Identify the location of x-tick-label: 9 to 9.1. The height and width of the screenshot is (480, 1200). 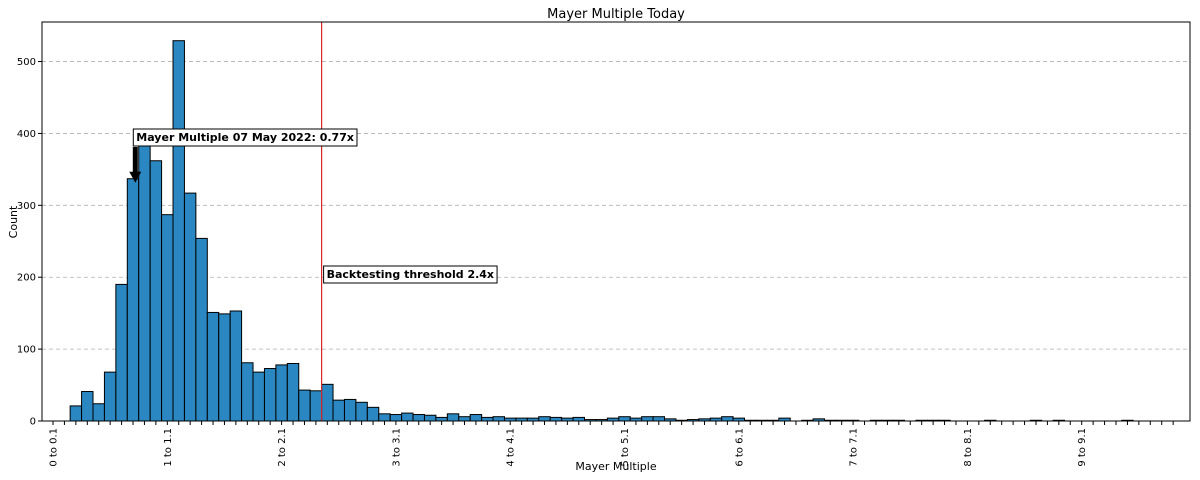
(1082, 447).